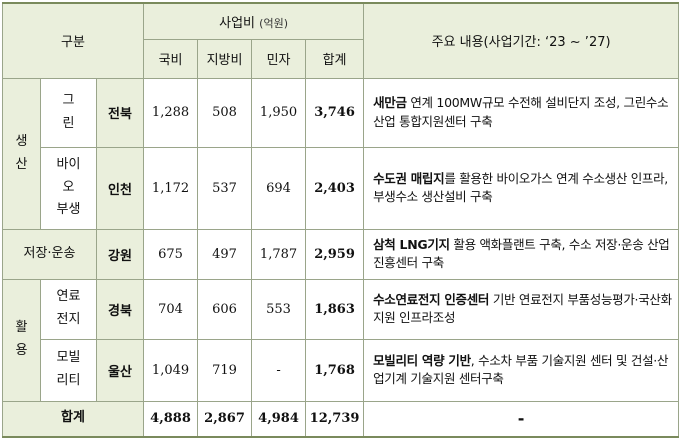 This screenshot has width=680, height=444. What do you see at coordinates (335, 112) in the screenshot?
I see `total-value: 3,746` at bounding box center [335, 112].